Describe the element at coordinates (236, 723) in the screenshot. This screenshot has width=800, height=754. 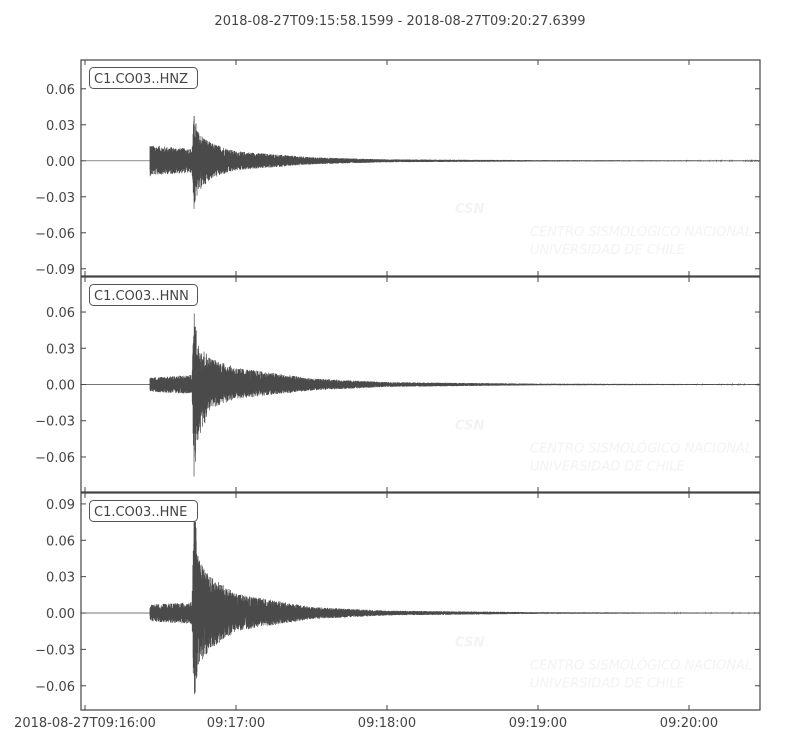
I see `x-tick-label: 09:17:00` at that location.